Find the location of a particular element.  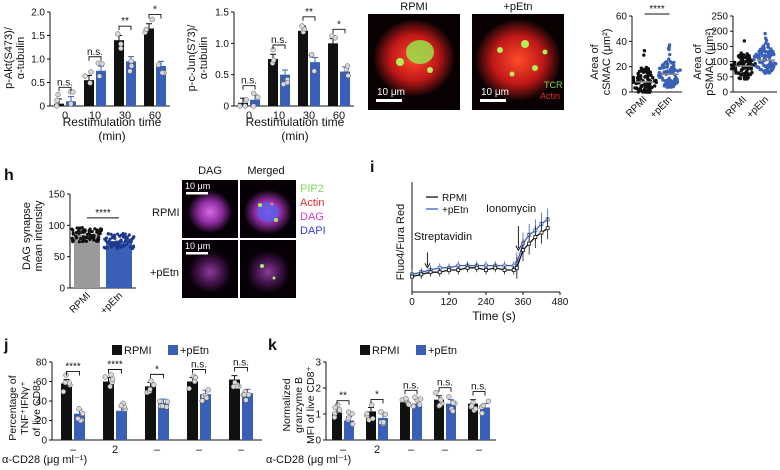

i-legend-rpmi: RPMI is located at coordinates (454, 198).